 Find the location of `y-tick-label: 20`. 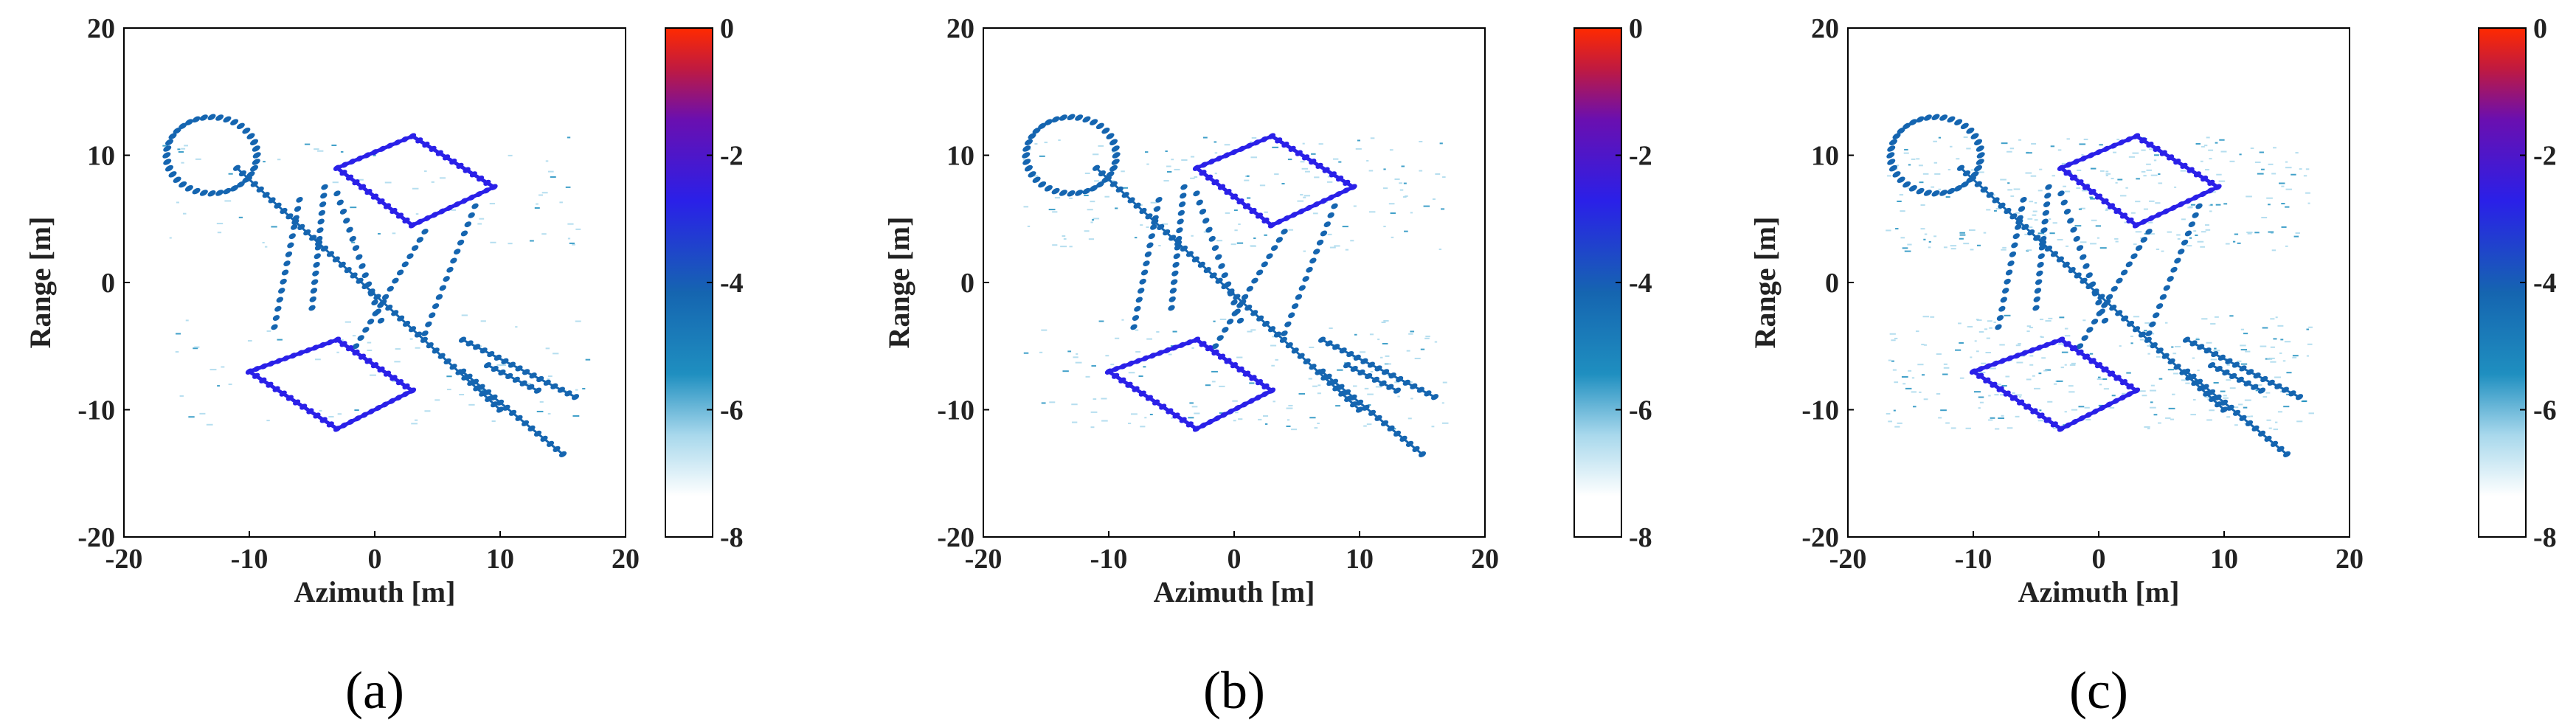

y-tick-label: 20 is located at coordinates (101, 28).